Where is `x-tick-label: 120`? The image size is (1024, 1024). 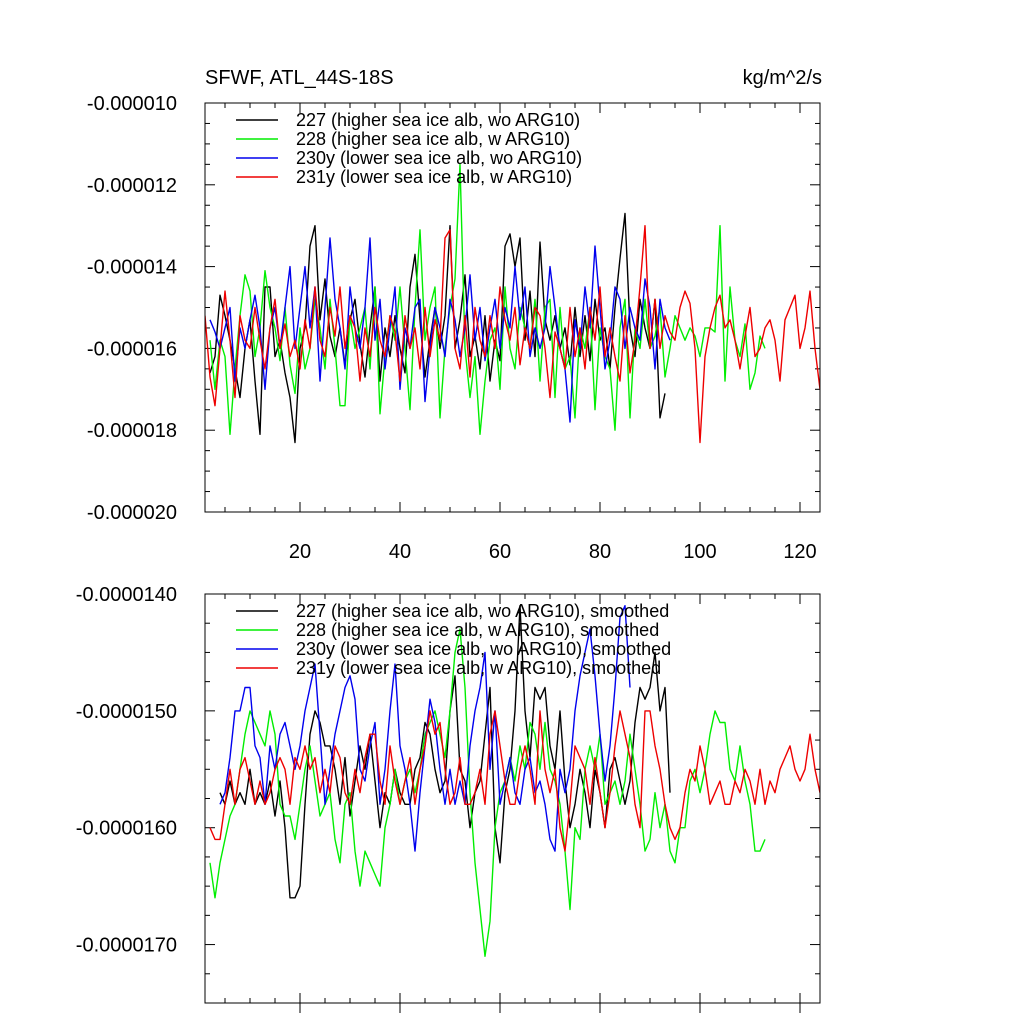 x-tick-label: 120 is located at coordinates (799, 552).